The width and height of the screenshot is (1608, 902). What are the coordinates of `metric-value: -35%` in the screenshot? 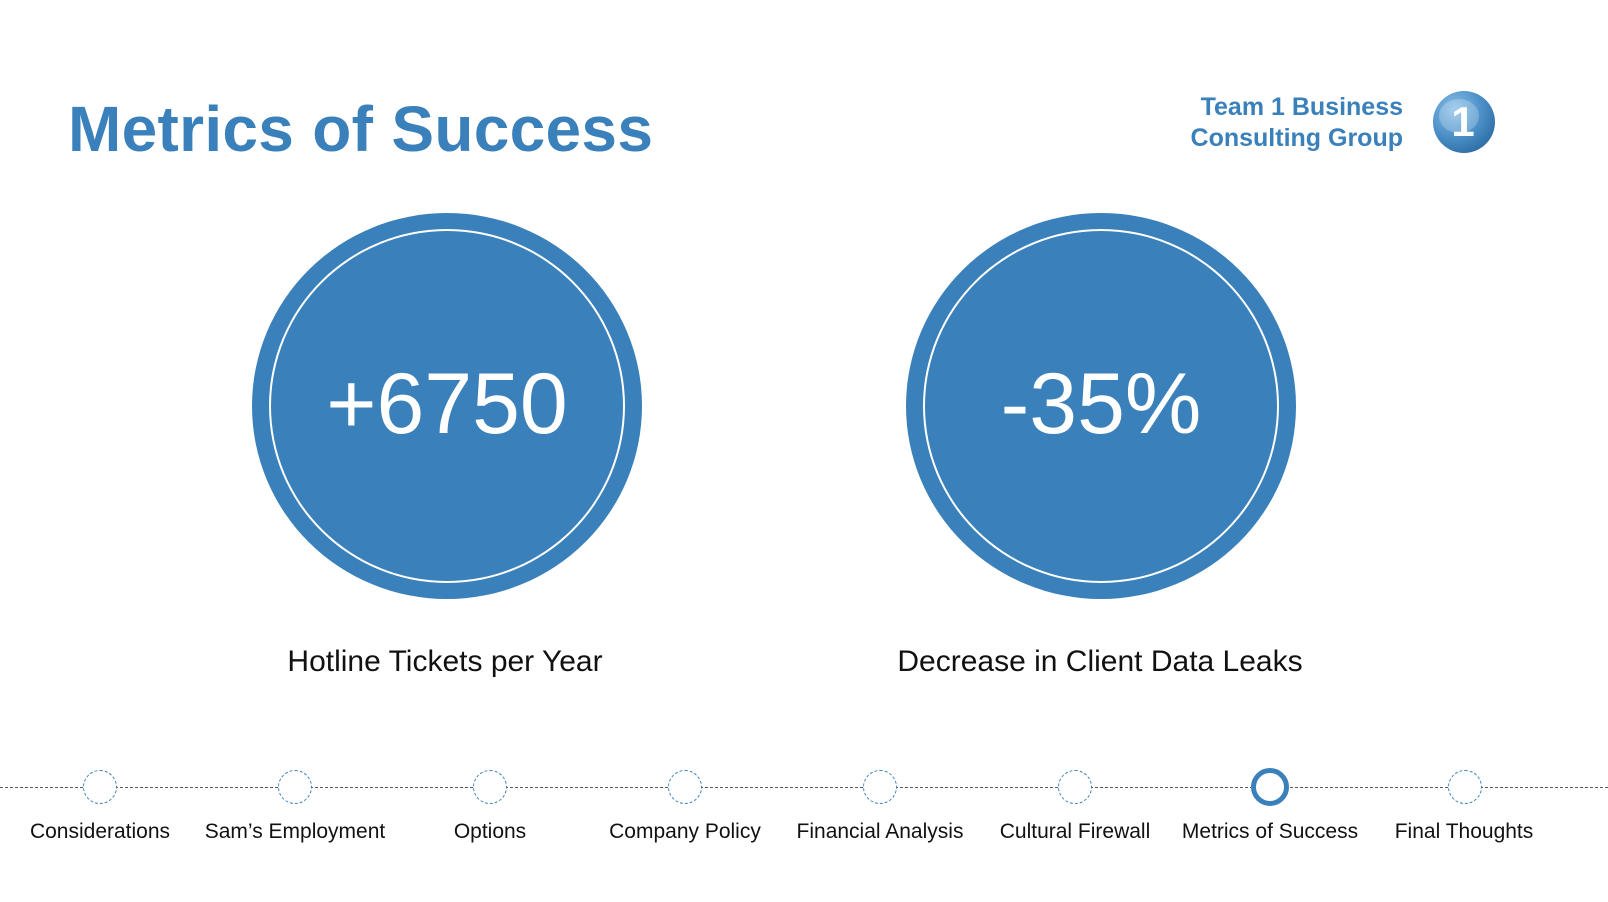 It's located at (1101, 404).